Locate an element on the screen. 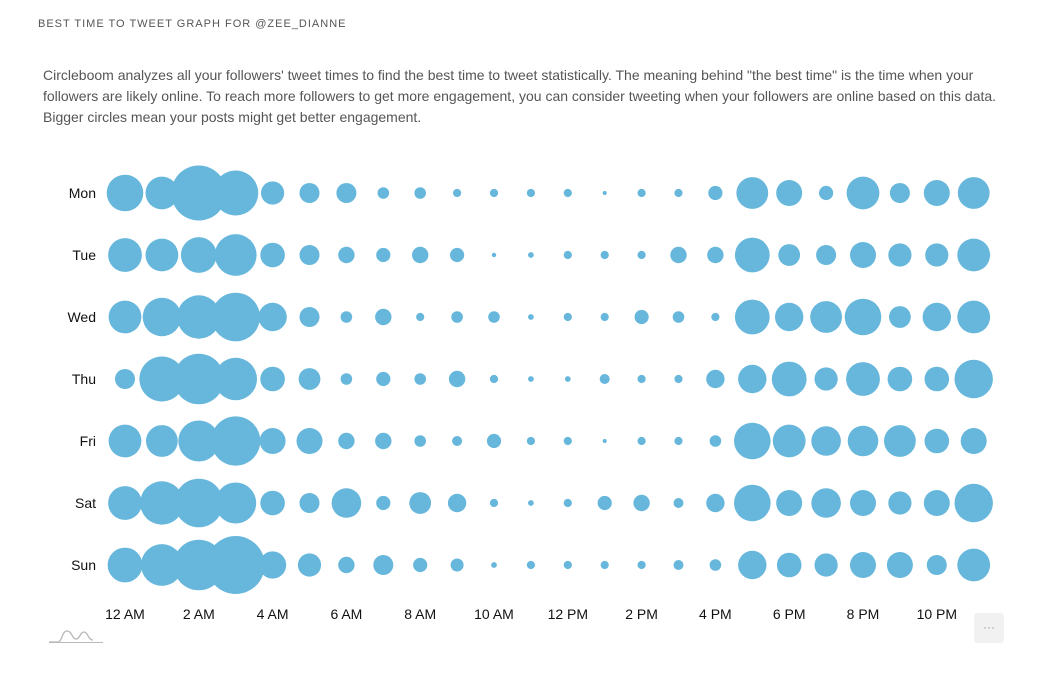 The image size is (1045, 688). bubble-sun-6am is located at coordinates (346, 565).